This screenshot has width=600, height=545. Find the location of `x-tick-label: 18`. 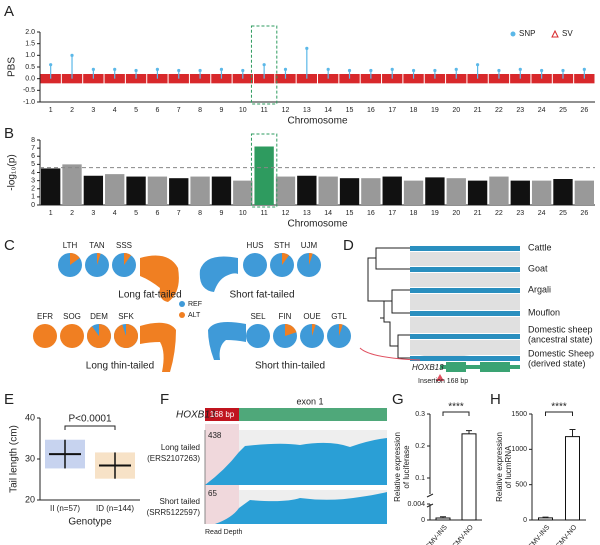

x-tick-label: 18 is located at coordinates (414, 213).